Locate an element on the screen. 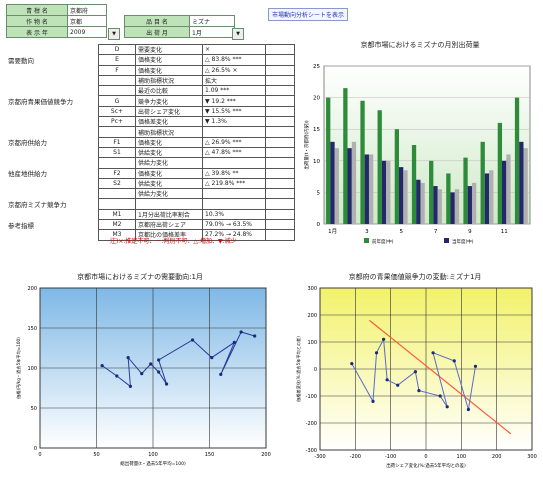  legend-label: 前年度(中) is located at coordinates (383, 241).